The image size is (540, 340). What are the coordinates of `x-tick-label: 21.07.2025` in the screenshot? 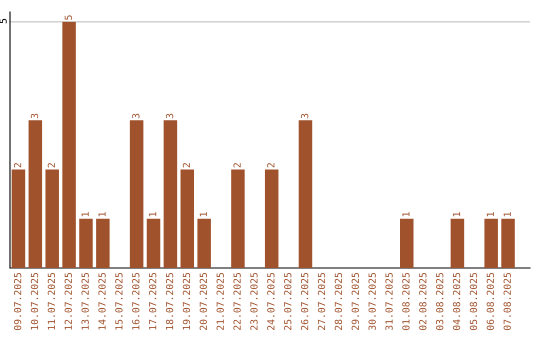 It's located at (220, 301).